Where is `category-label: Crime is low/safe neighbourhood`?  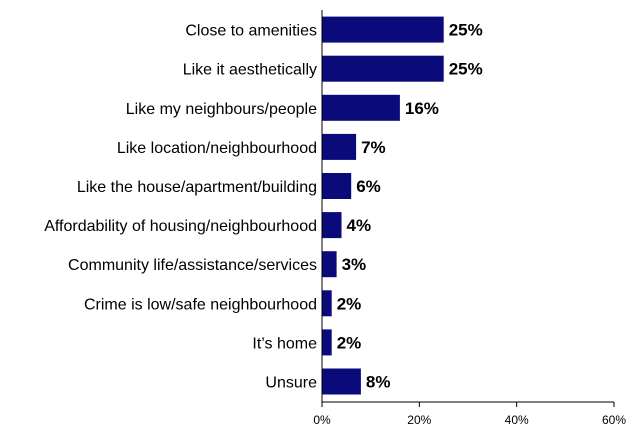
category-label: Crime is low/safe neighbourhood is located at coordinates (200, 304).